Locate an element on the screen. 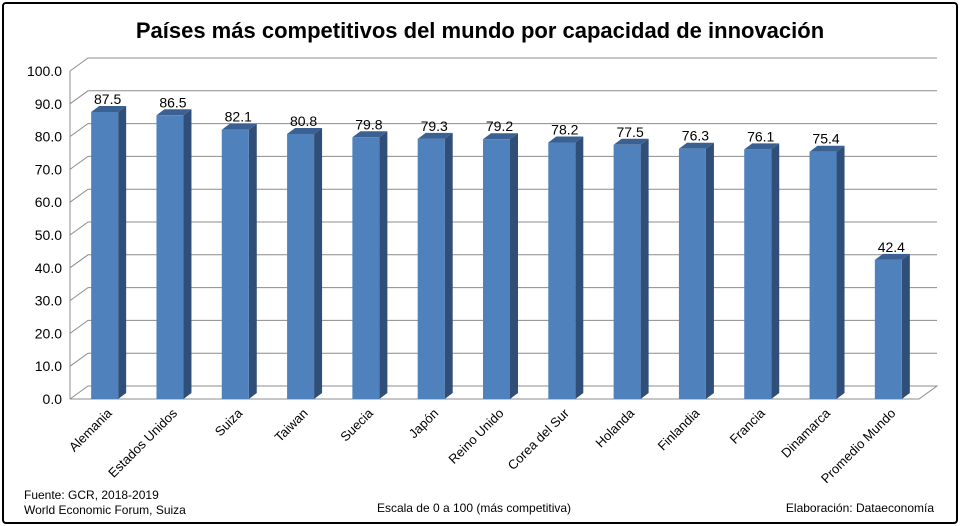  x-tick-label: Taiwan is located at coordinates (290, 425).